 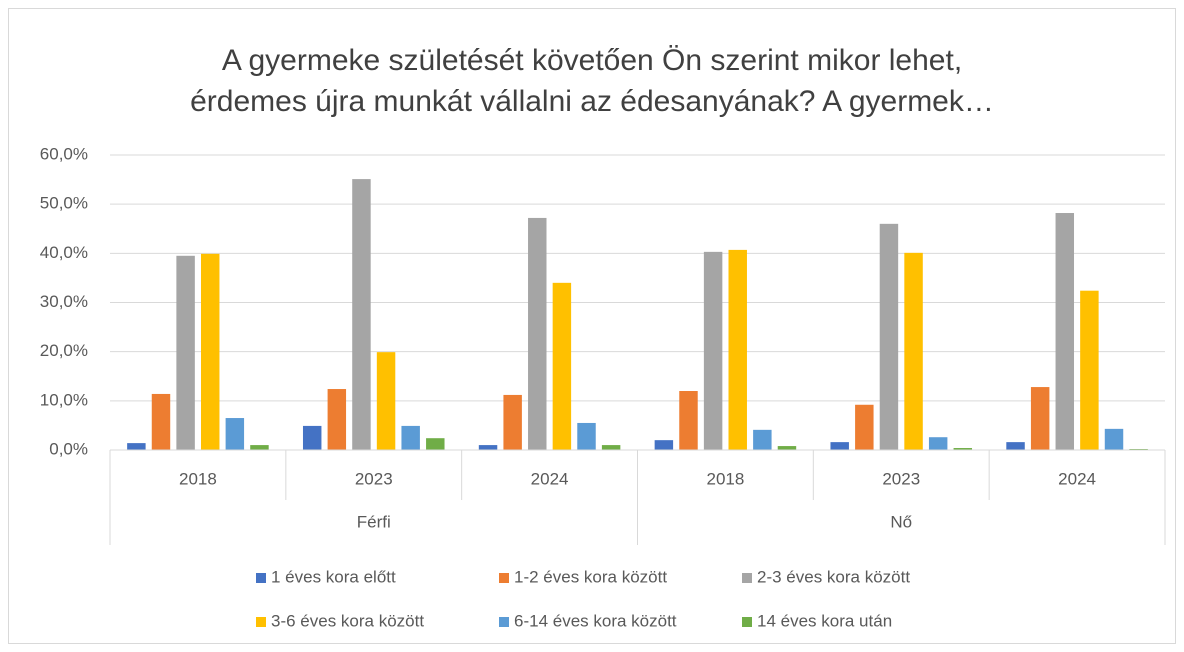 I want to click on y-tick-label: 30,0%, so click(x=64, y=301).